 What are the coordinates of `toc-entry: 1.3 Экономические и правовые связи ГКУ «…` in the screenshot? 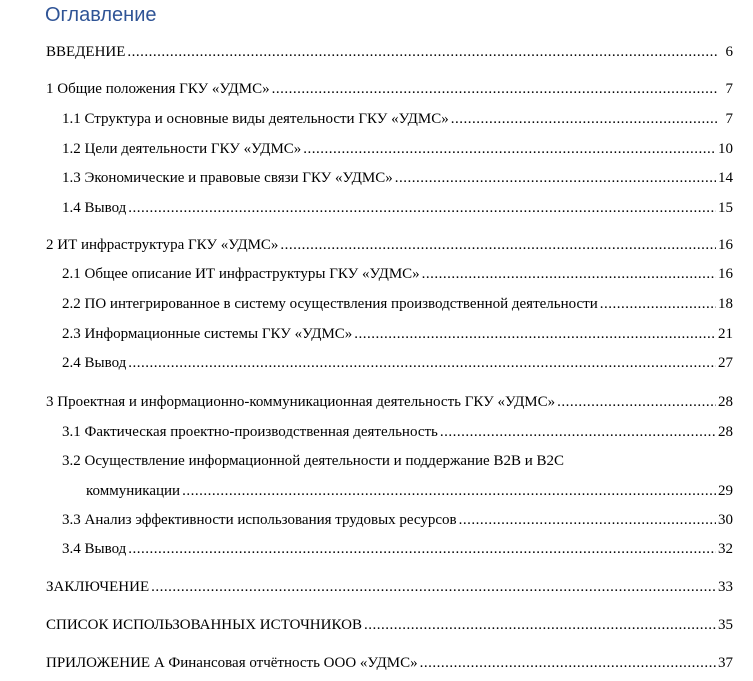 It's located at (397, 178).